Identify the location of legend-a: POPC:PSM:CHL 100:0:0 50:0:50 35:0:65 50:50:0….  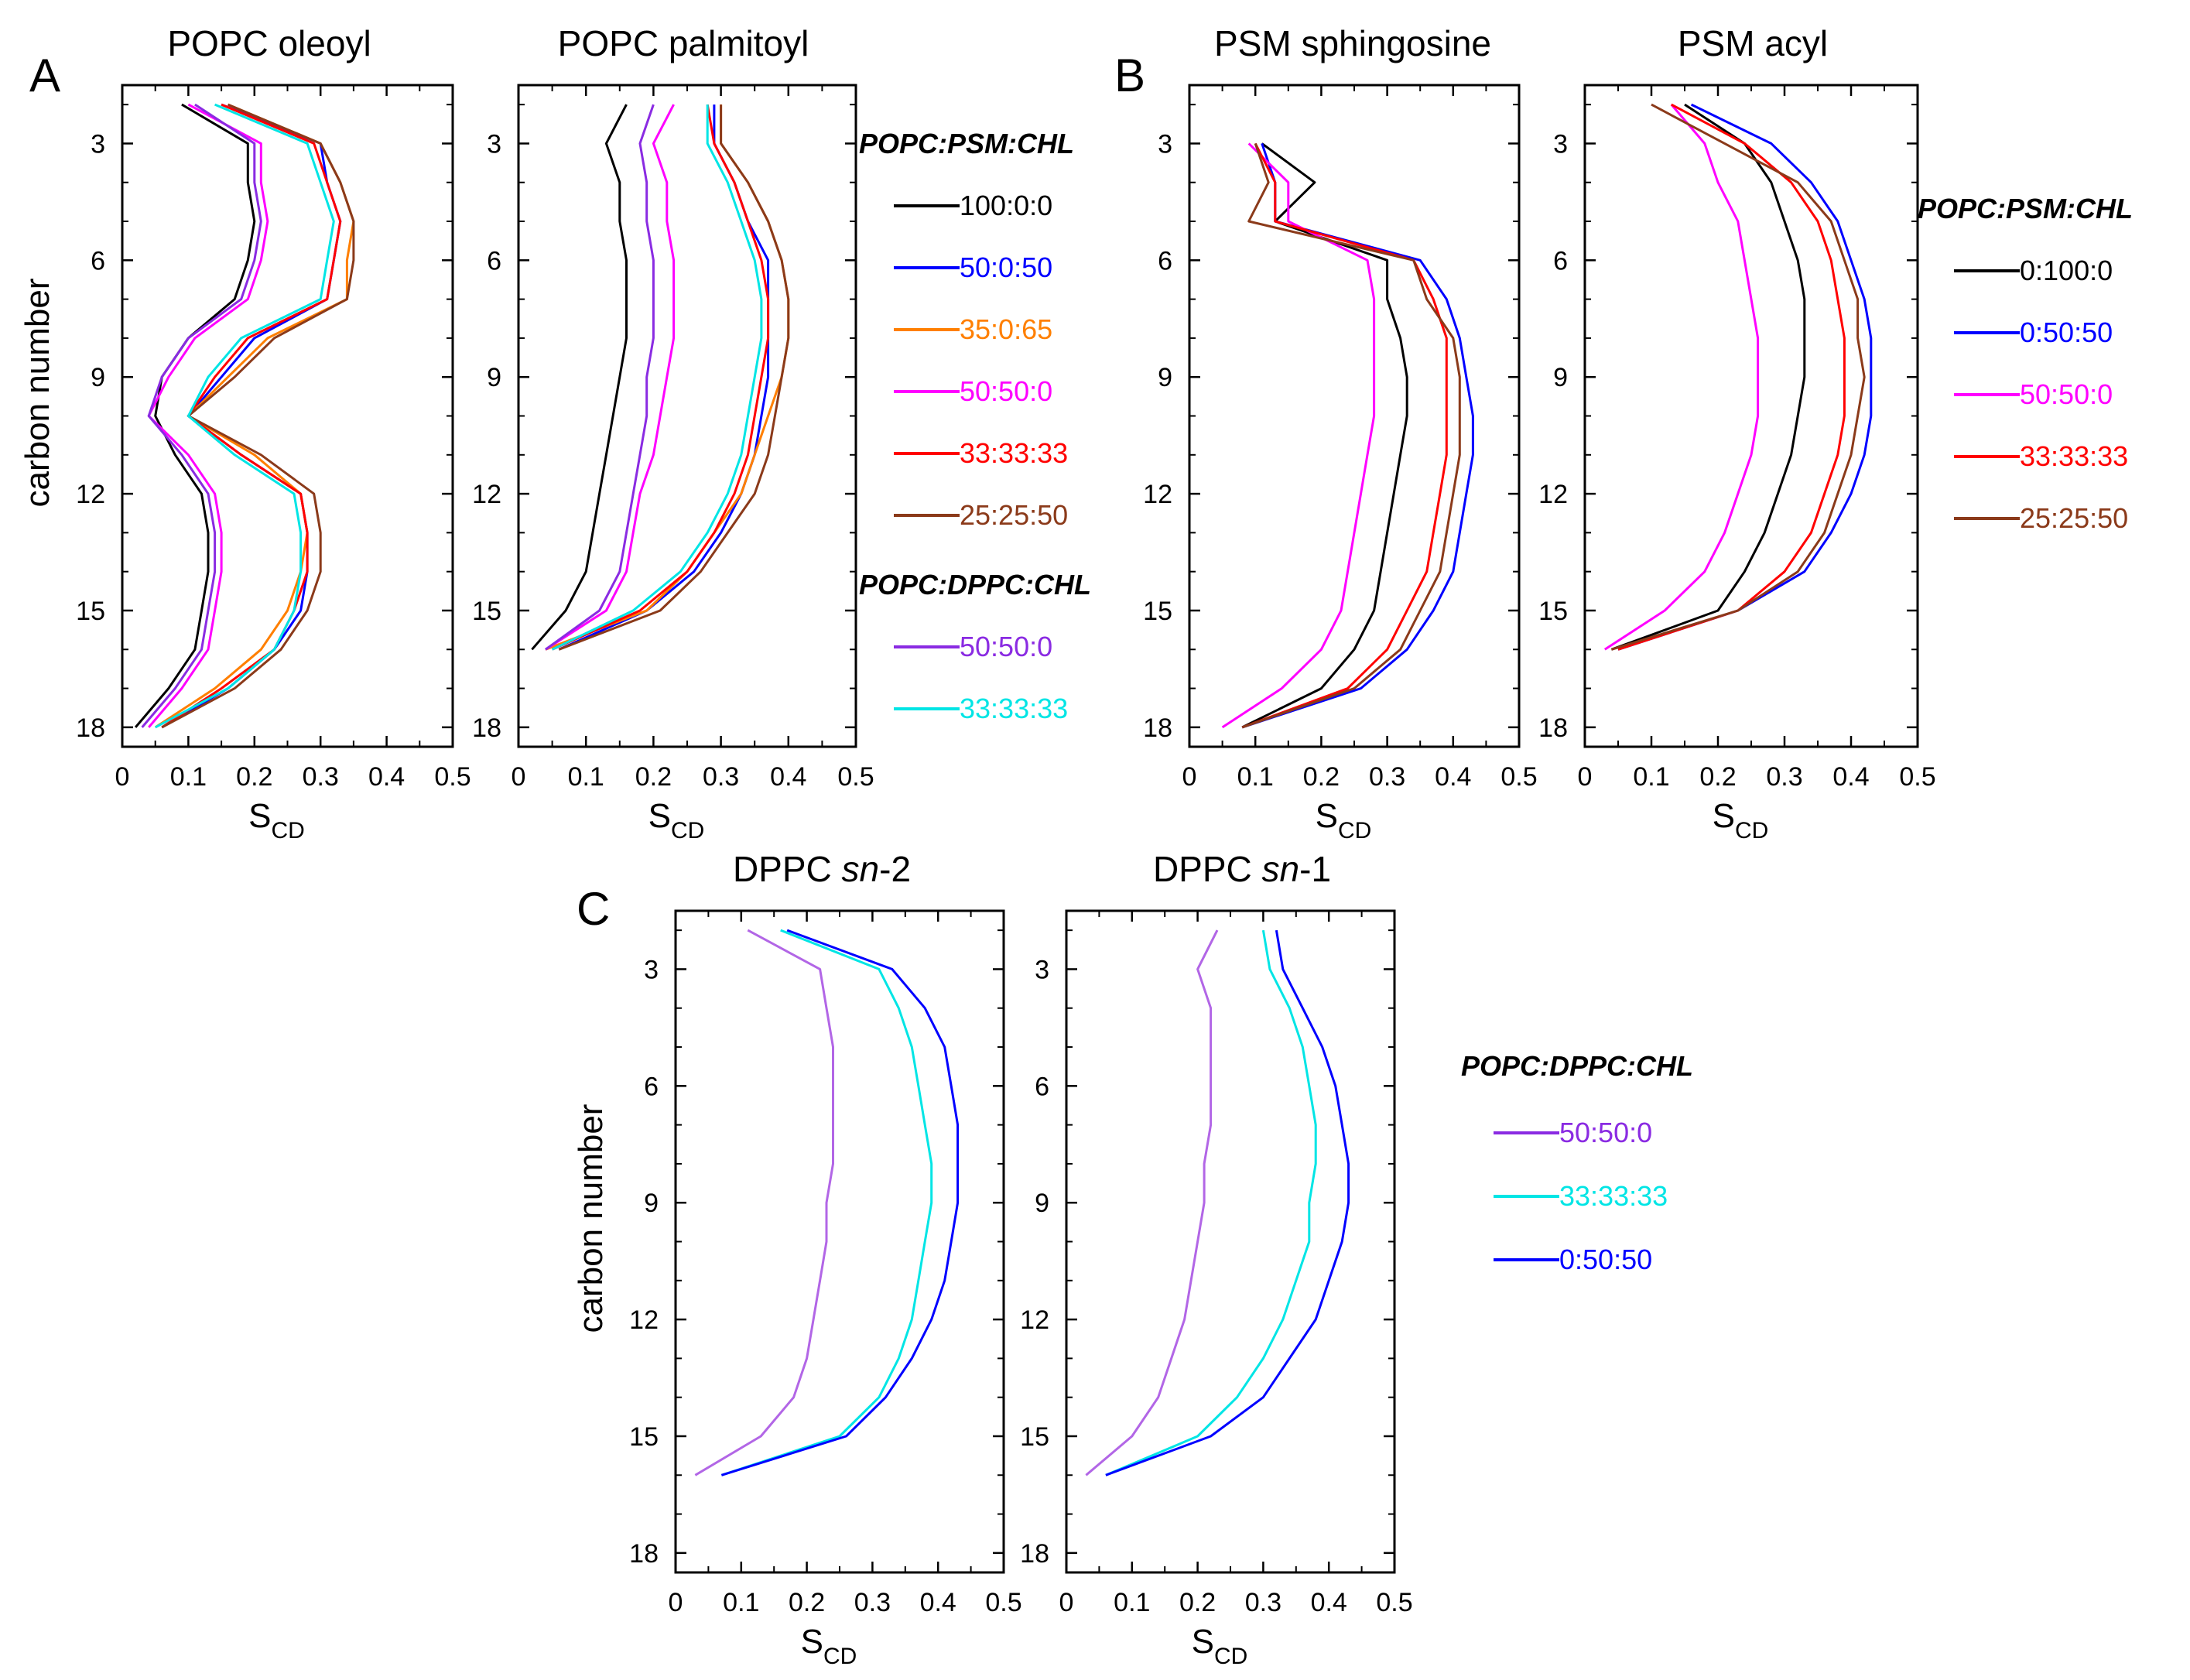
(975, 426).